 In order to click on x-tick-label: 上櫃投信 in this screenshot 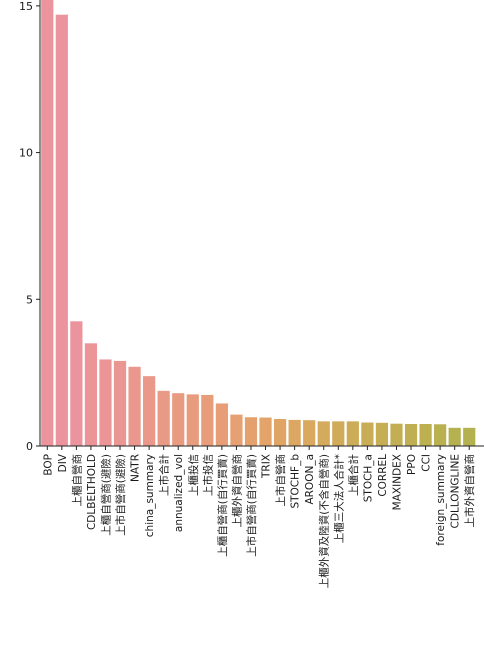, I will do `click(193, 475)`.